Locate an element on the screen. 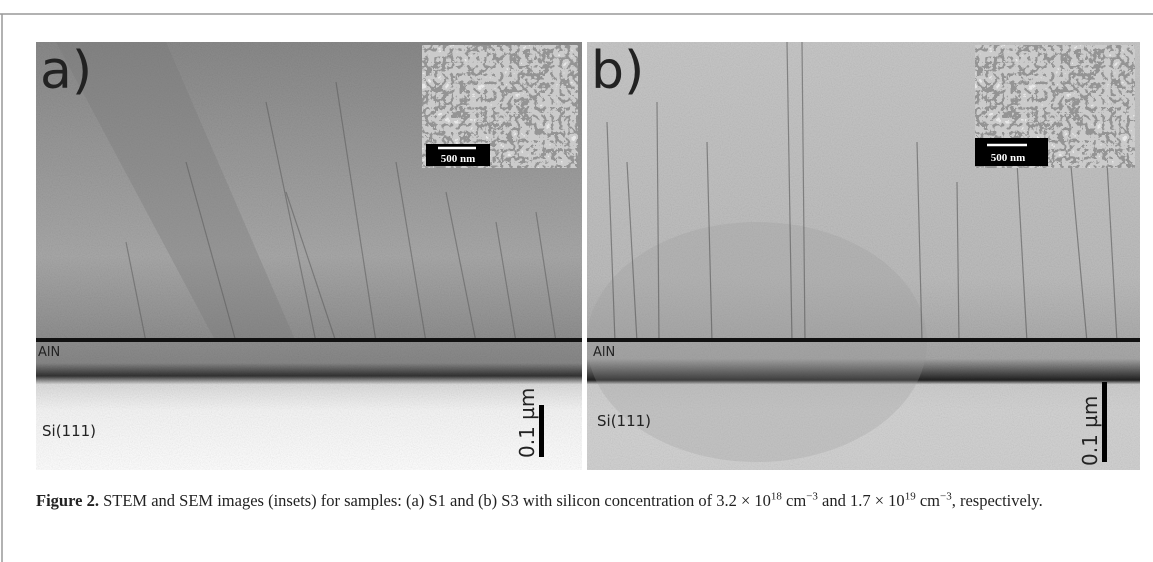 This screenshot has width=1153, height=562. caption-label: Figure 2. is located at coordinates (67, 500).